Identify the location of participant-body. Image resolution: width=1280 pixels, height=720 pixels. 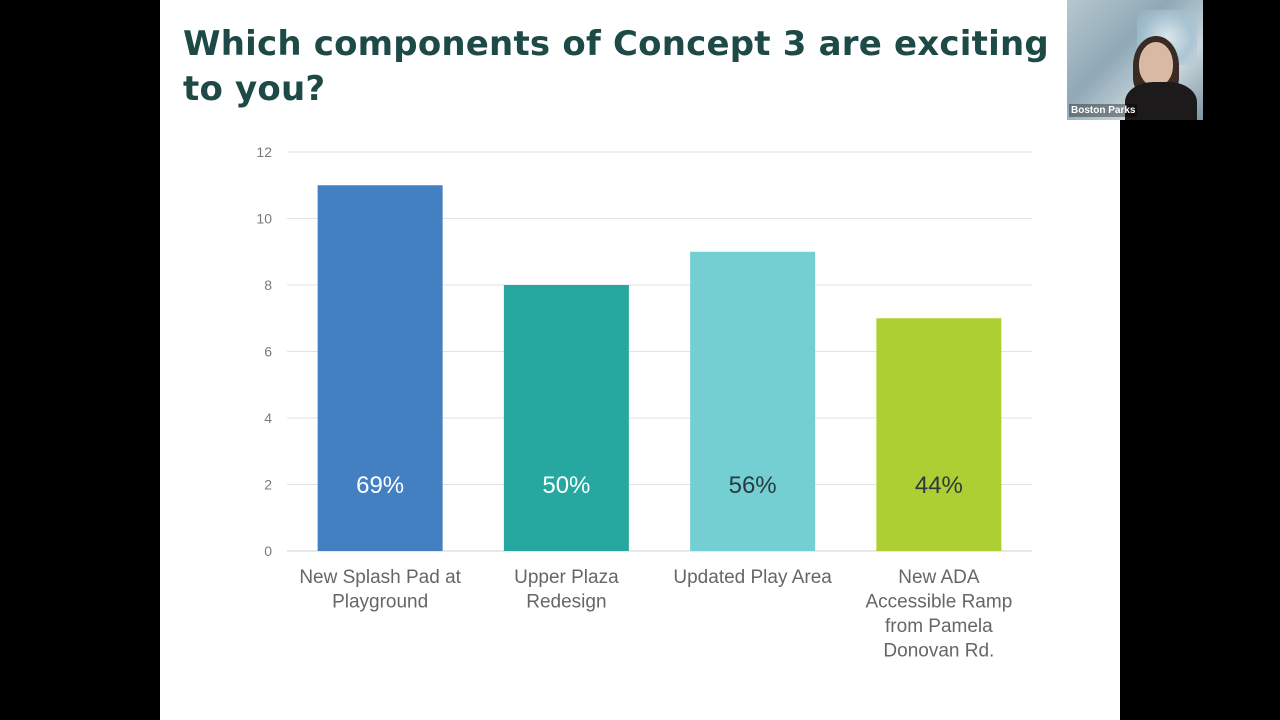
(1161, 101).